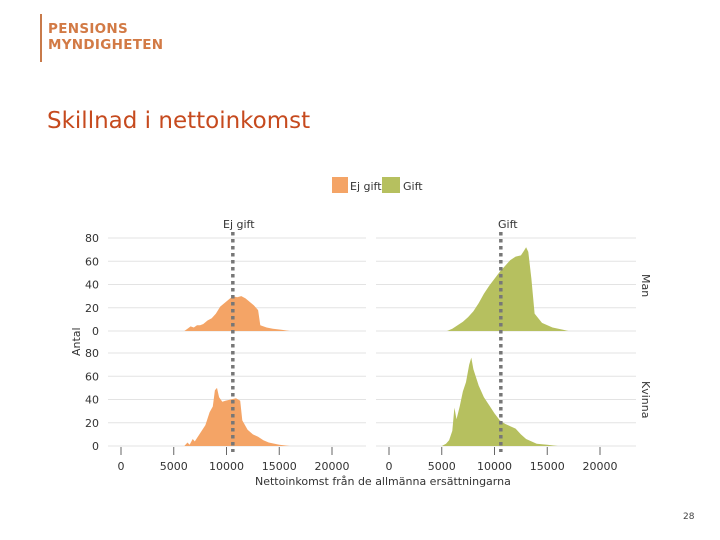 The height and width of the screenshot is (540, 720). Describe the element at coordinates (88, 29) in the screenshot. I see `logo-line-1: PENSIONS` at that location.